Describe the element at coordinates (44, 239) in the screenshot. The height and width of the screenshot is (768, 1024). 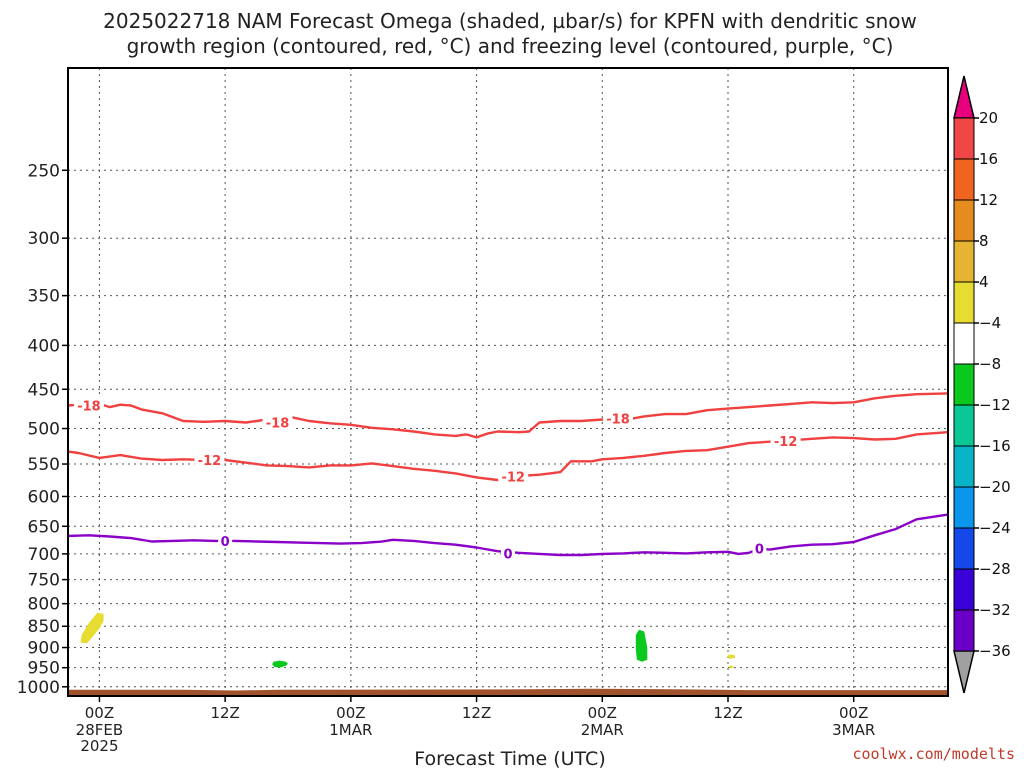
I see `y-tick-label: 300` at that location.